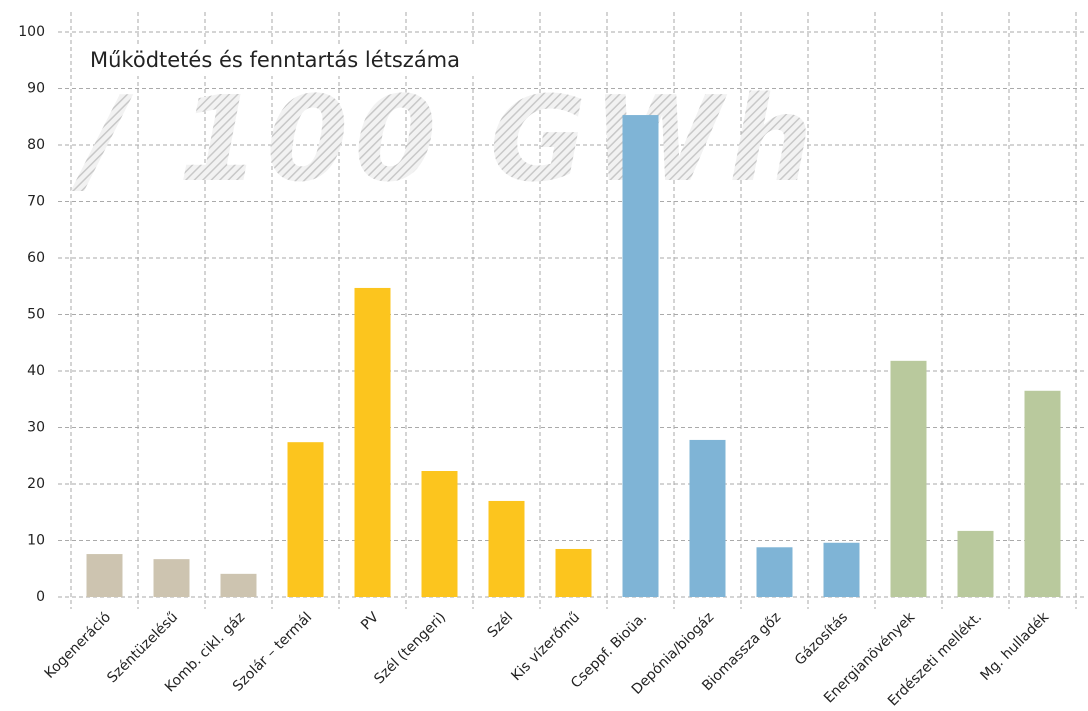  Describe the element at coordinates (36, 202) in the screenshot. I see `y-tick-label: 70` at that location.